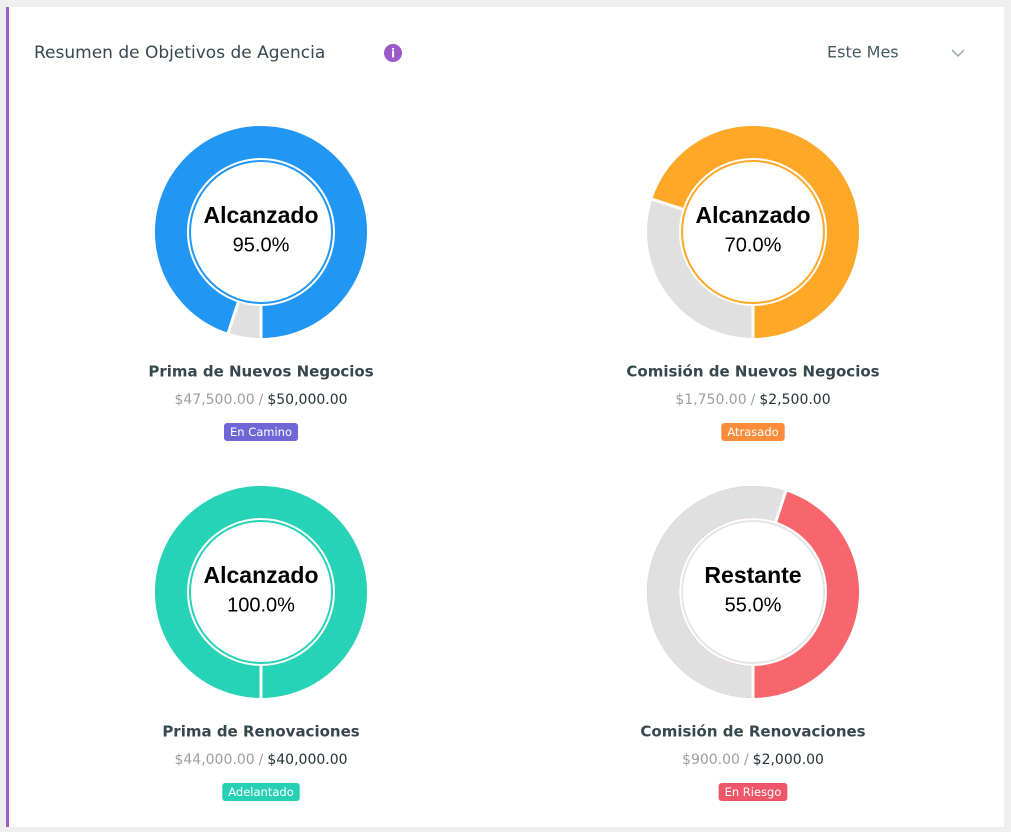  I want to click on header-title: Resumen de Objetivos de Agencia, so click(179, 53).